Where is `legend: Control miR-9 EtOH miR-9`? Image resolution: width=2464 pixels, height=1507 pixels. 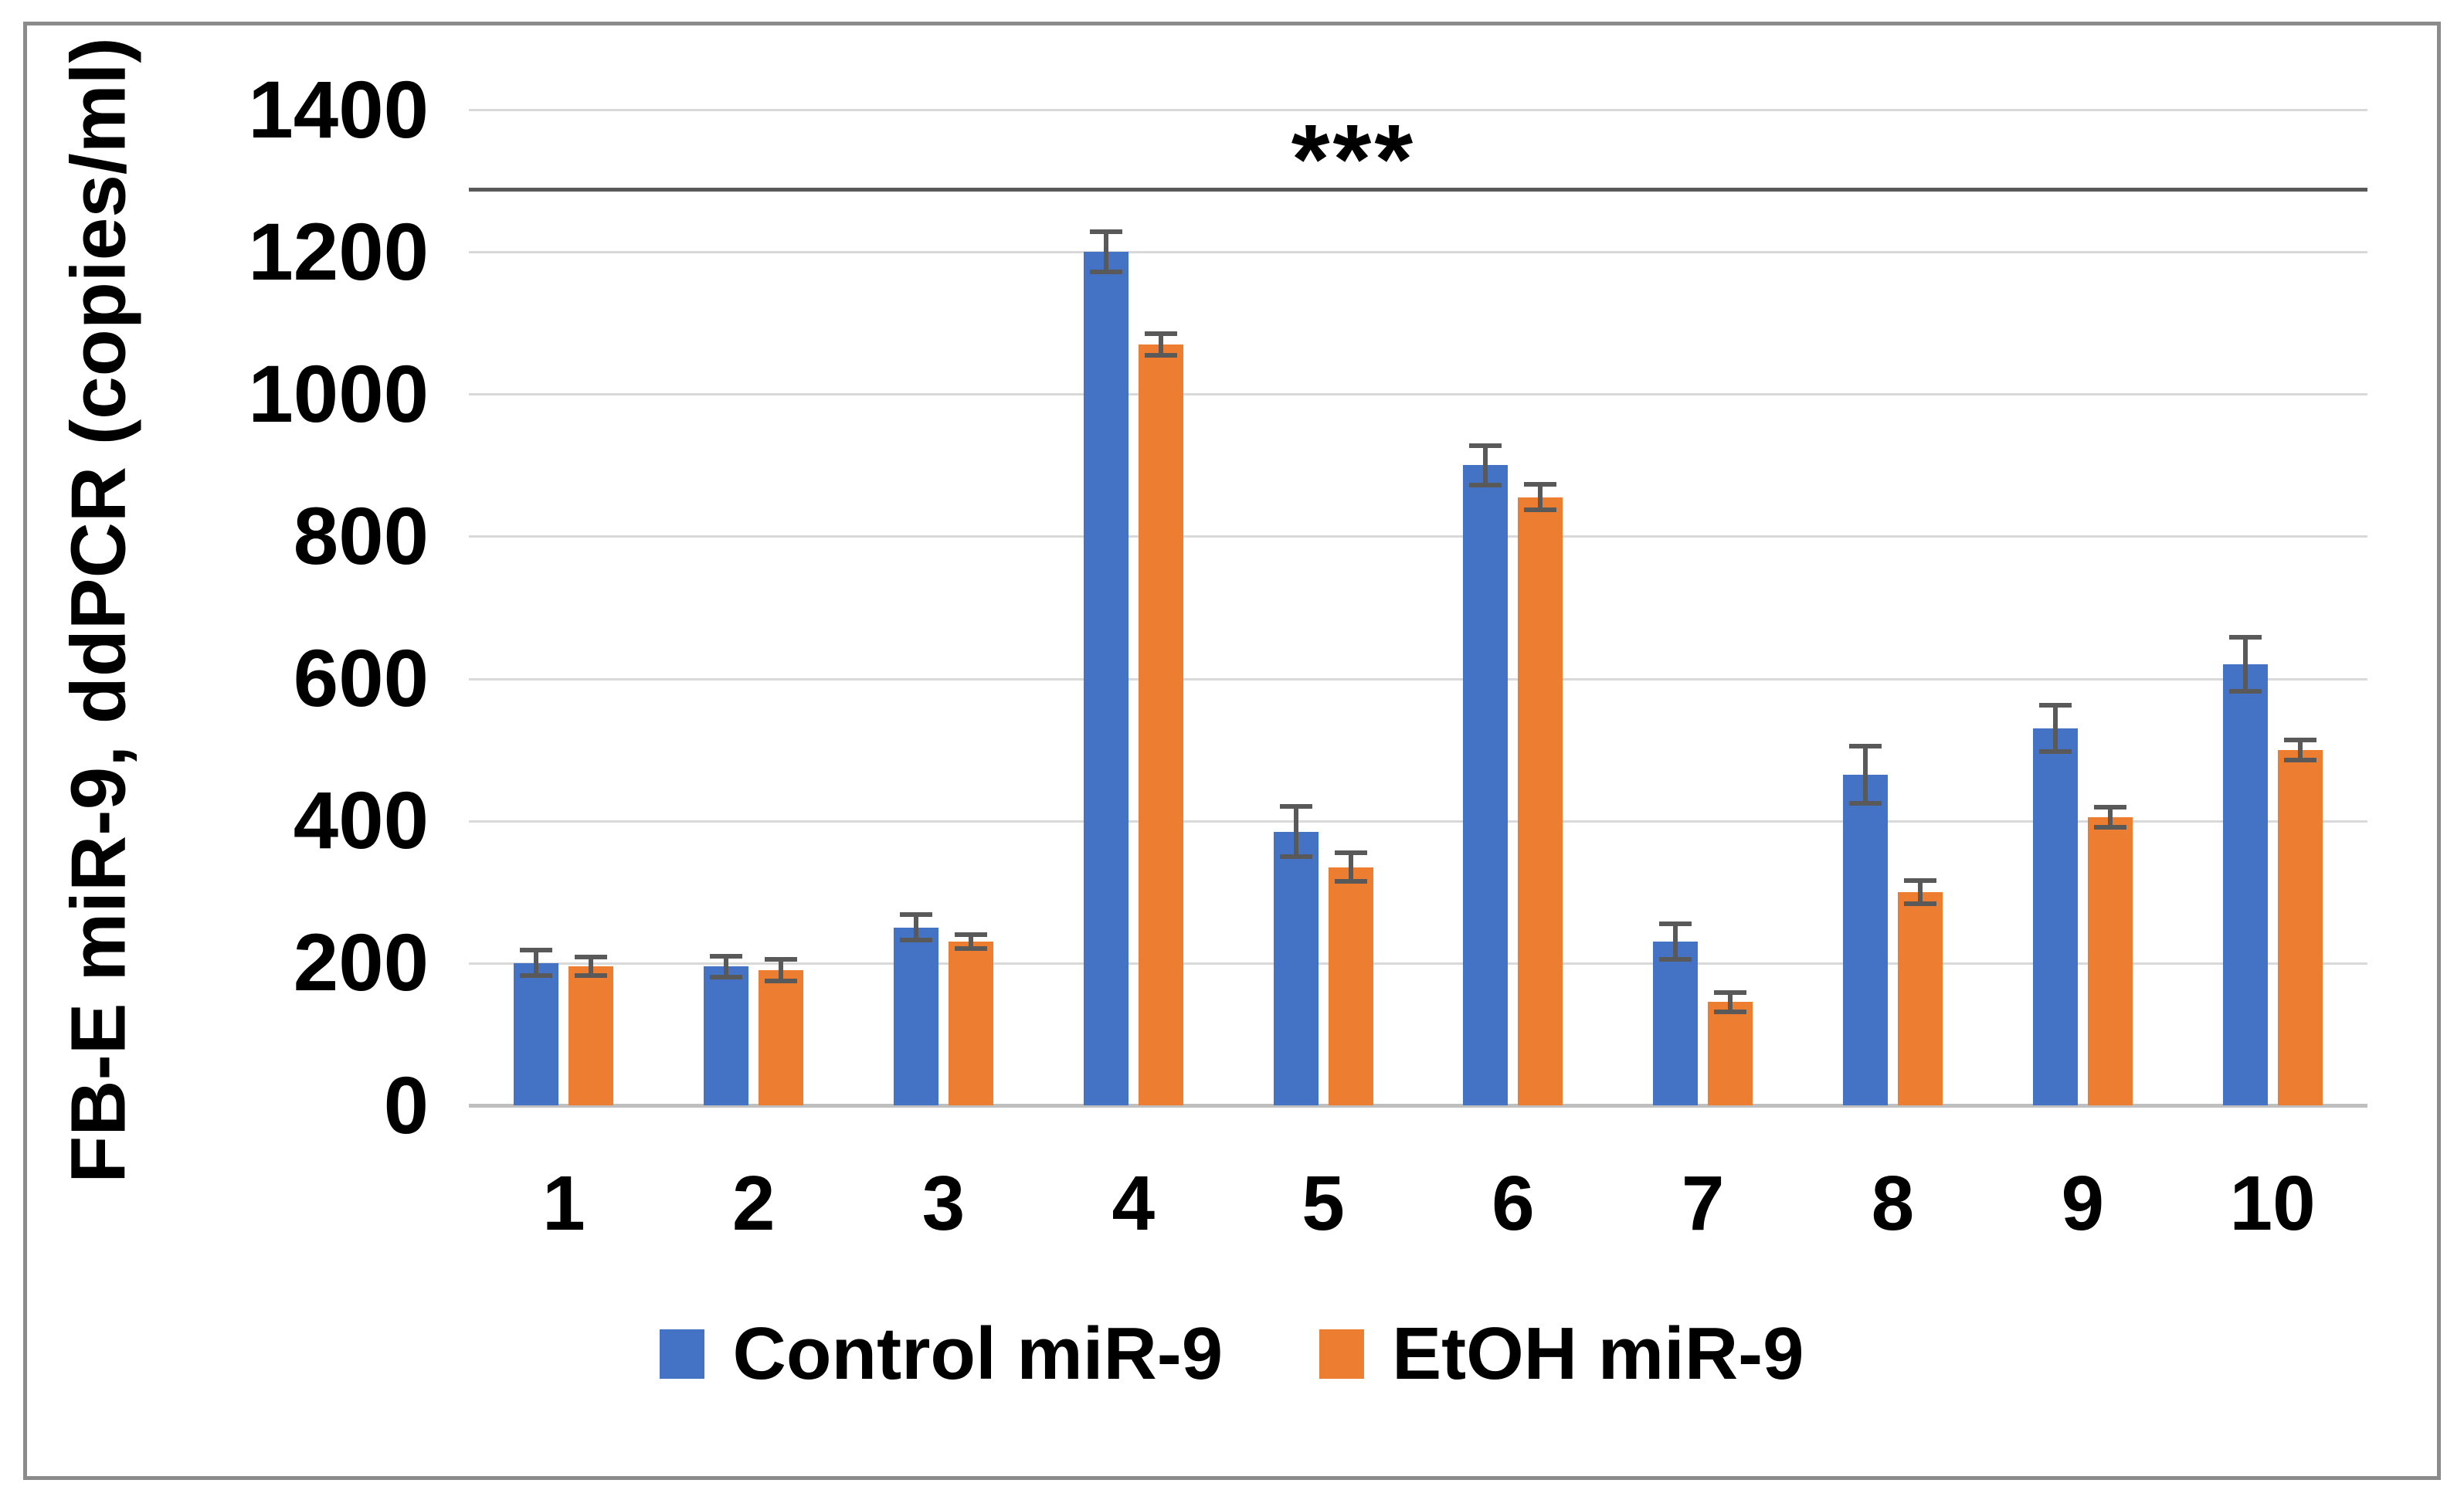
legend: Control miR-9 EtOH miR-9 is located at coordinates (1232, 1354).